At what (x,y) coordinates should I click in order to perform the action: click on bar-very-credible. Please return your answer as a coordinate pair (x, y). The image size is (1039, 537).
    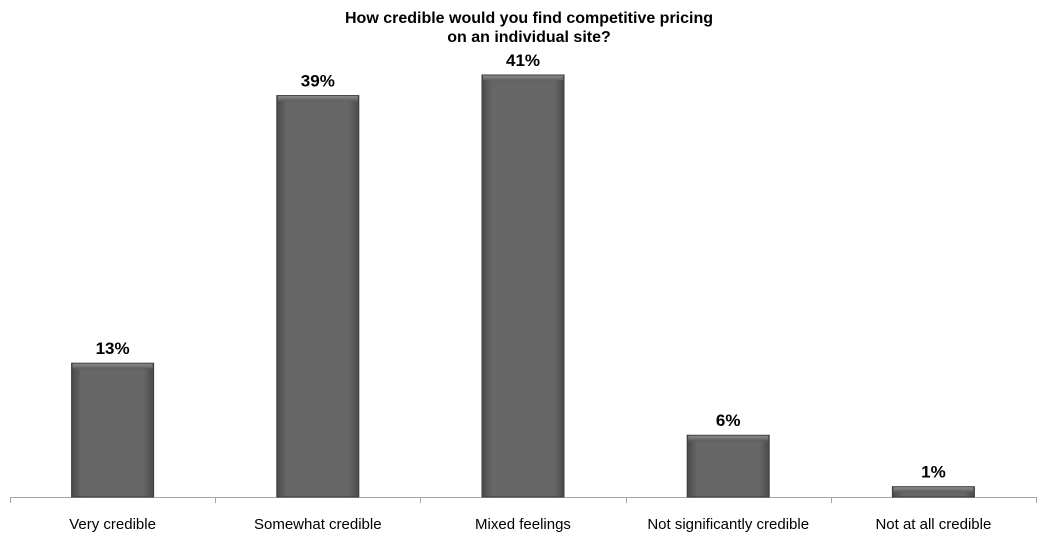
    Looking at the image, I should click on (113, 430).